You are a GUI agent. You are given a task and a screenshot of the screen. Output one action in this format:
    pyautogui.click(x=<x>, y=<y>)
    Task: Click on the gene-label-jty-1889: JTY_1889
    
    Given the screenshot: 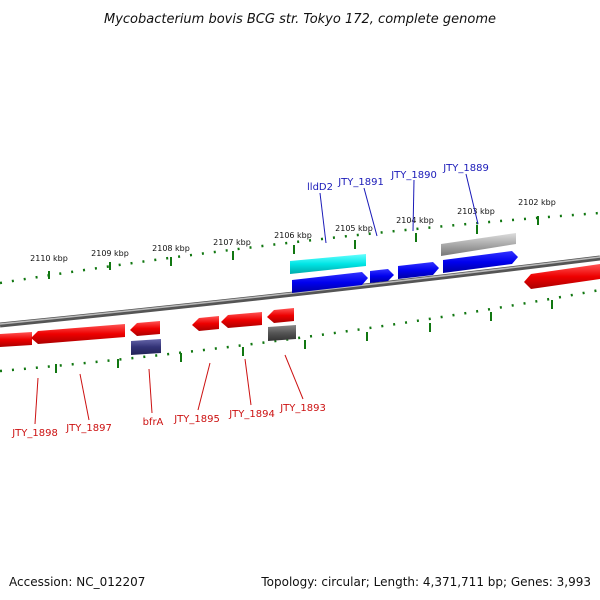 What is the action you would take?
    pyautogui.click(x=465, y=168)
    